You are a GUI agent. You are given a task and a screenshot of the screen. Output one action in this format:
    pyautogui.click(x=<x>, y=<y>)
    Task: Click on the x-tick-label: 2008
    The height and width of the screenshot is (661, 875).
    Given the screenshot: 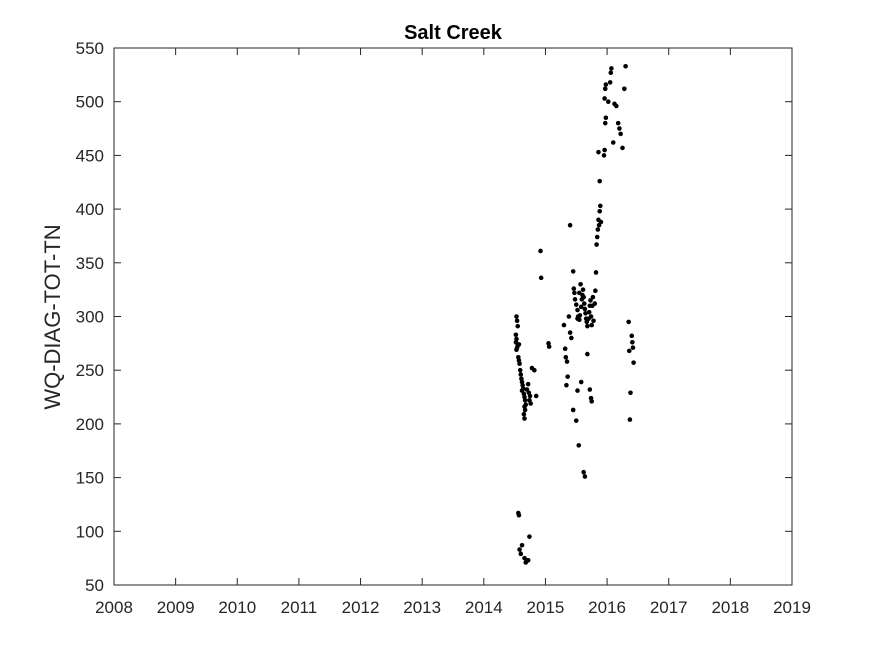 What is the action you would take?
    pyautogui.click(x=114, y=607)
    